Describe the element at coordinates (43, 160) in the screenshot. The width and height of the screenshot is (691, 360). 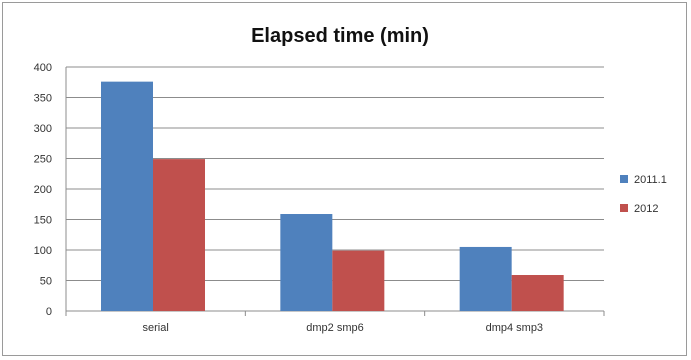
I see `y-tick-label: 250` at that location.